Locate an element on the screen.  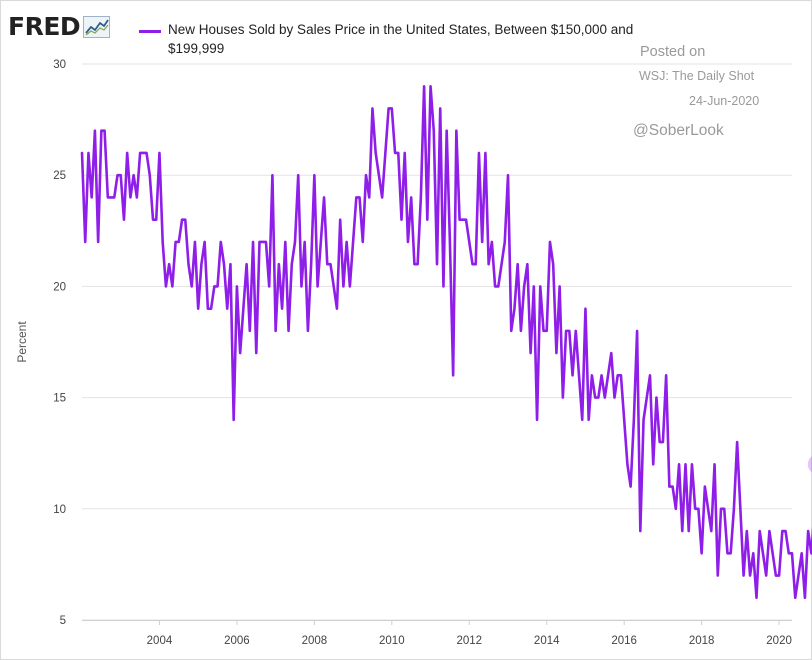
y-tick-label: 15 is located at coordinates (59, 399).